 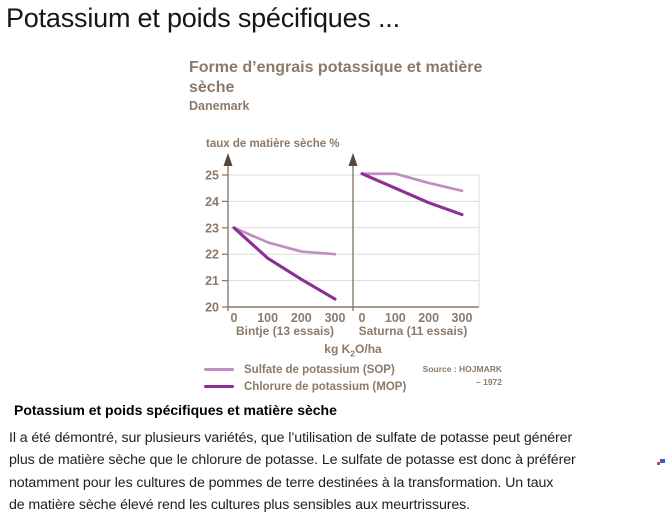 I want to click on panel-label-bintje: Bintje (13 essais), so click(x=285, y=331).